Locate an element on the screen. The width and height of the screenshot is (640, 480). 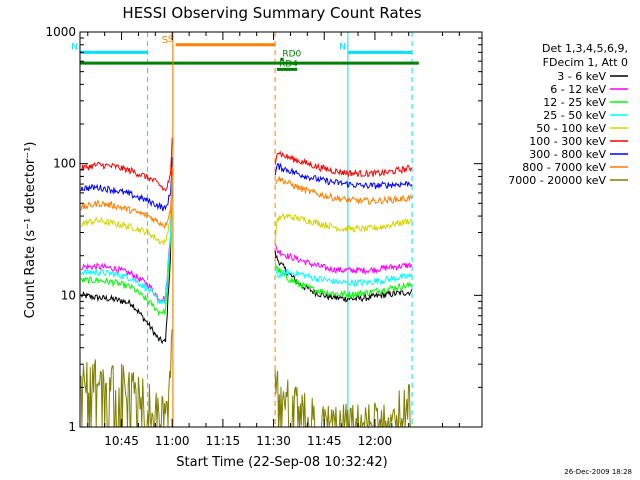
legend-label-100-300-kev: 100 - 300 keV is located at coordinates (567, 141).